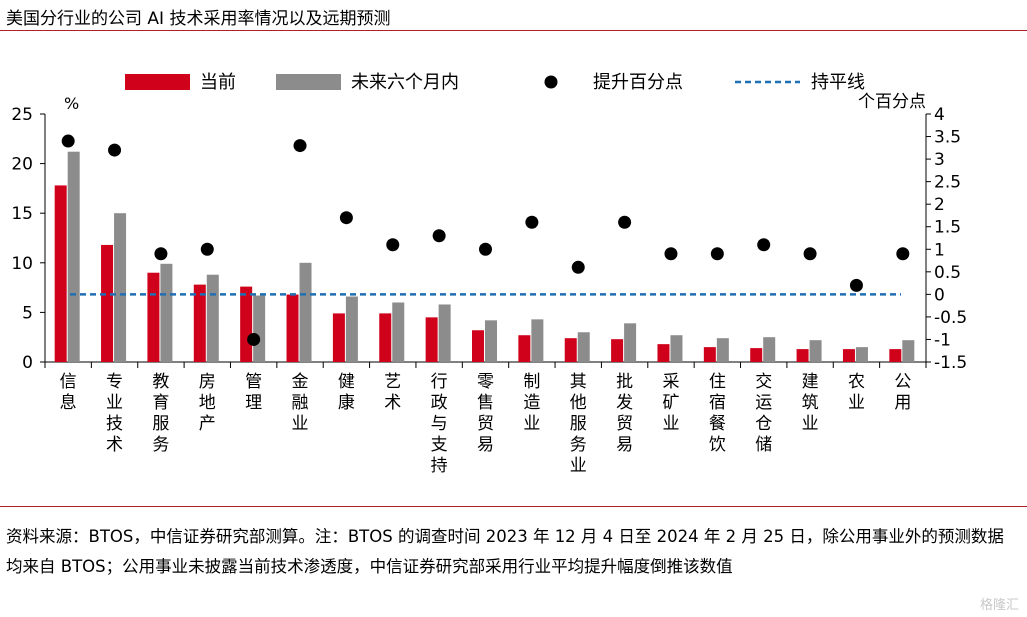  What do you see at coordinates (207, 424) in the screenshot?
I see `x-tick-label: 产` at bounding box center [207, 424].